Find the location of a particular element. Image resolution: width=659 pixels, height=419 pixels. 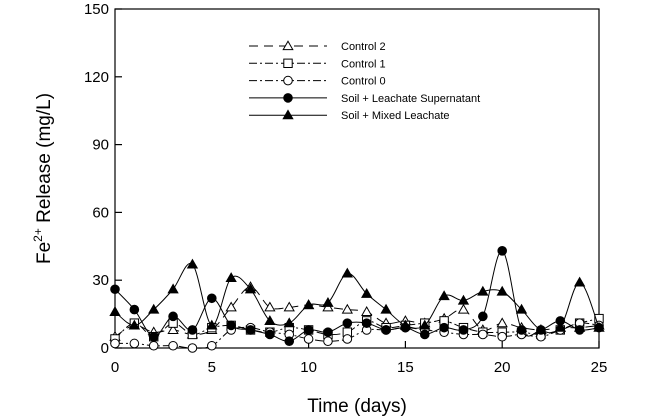

x-tick-label: 10 is located at coordinates (308, 367).